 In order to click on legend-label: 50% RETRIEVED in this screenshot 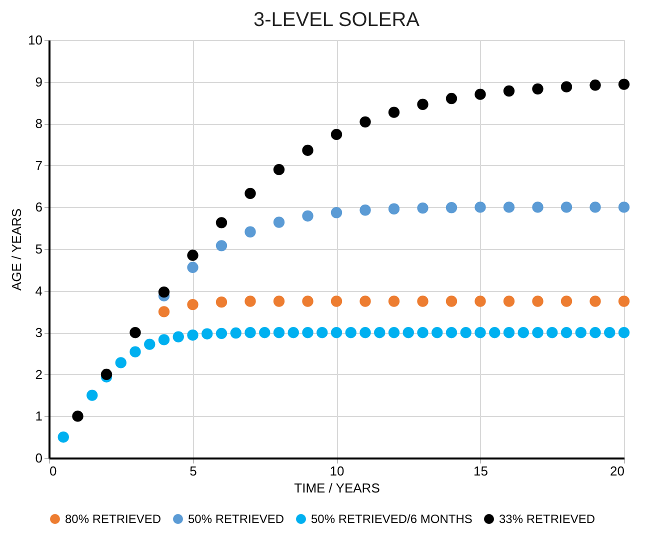, I will do `click(236, 519)`.